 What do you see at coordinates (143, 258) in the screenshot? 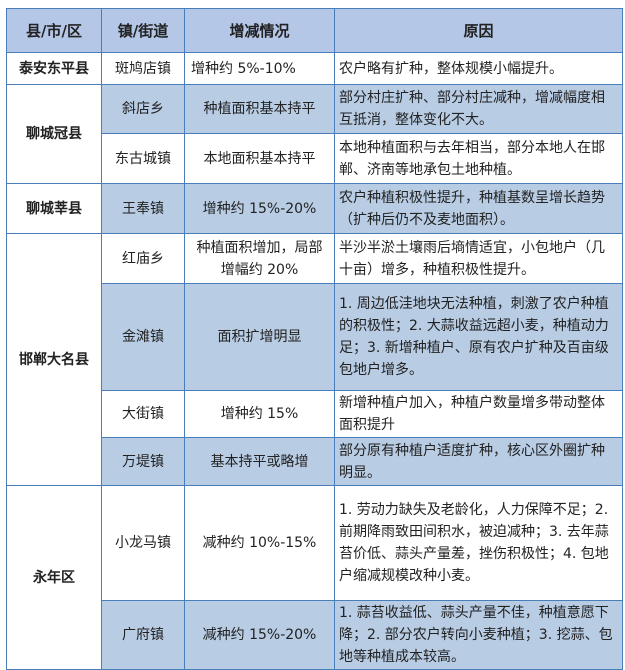
I see `town-cell: 红庙乡` at bounding box center [143, 258].